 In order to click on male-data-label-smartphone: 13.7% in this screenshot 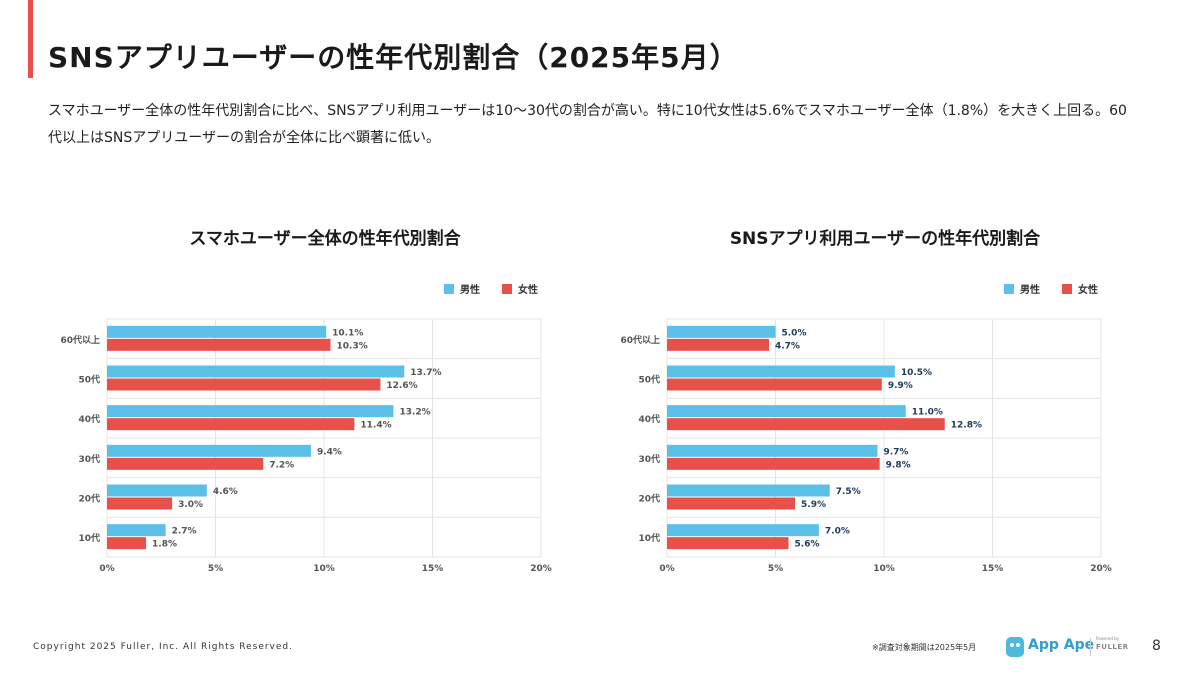, I will do `click(425, 373)`.